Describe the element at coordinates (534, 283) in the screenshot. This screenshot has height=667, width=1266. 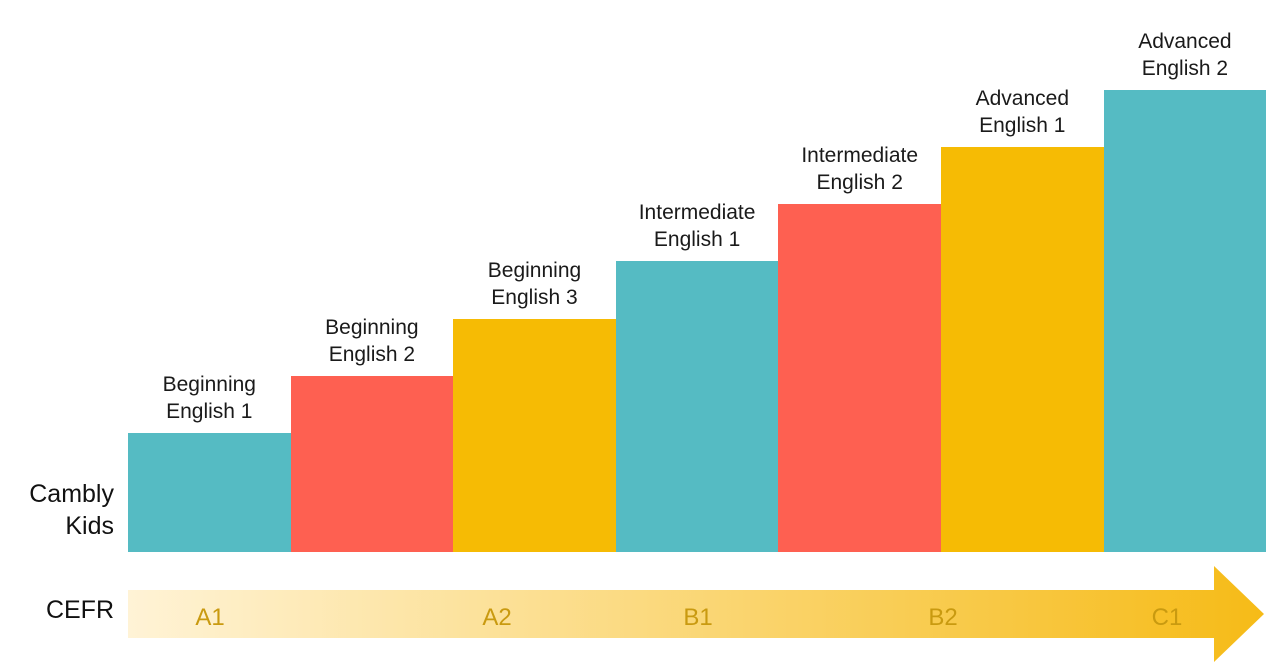
I see `level-step-label-3: Beginning English 3` at that location.